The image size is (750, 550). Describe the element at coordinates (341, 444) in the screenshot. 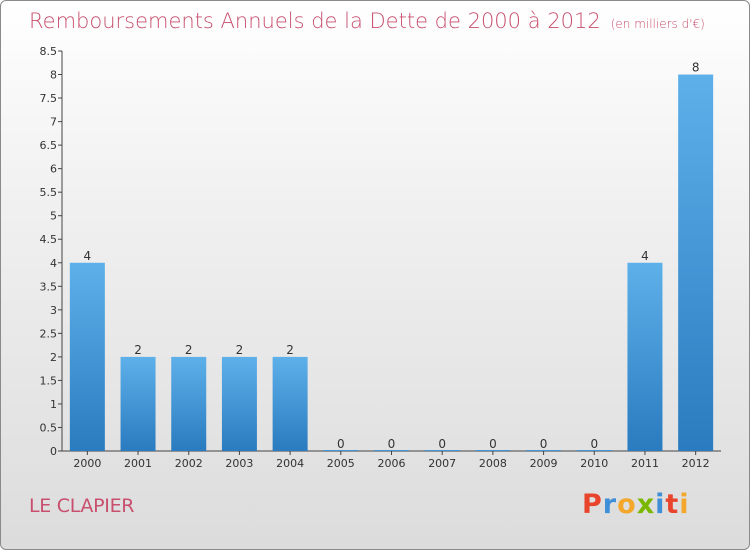

I see `data-label-2005: 0` at that location.